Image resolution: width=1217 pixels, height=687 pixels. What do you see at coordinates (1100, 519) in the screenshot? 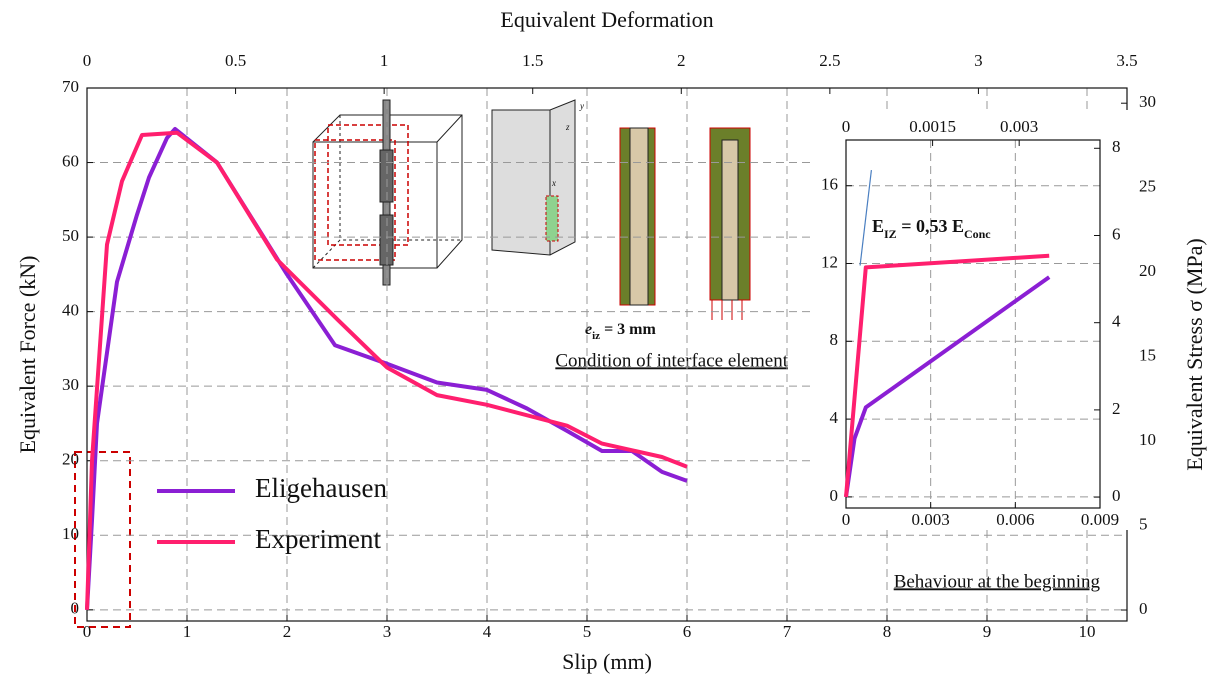
I see `x-tick-label: 0.009` at bounding box center [1100, 519].